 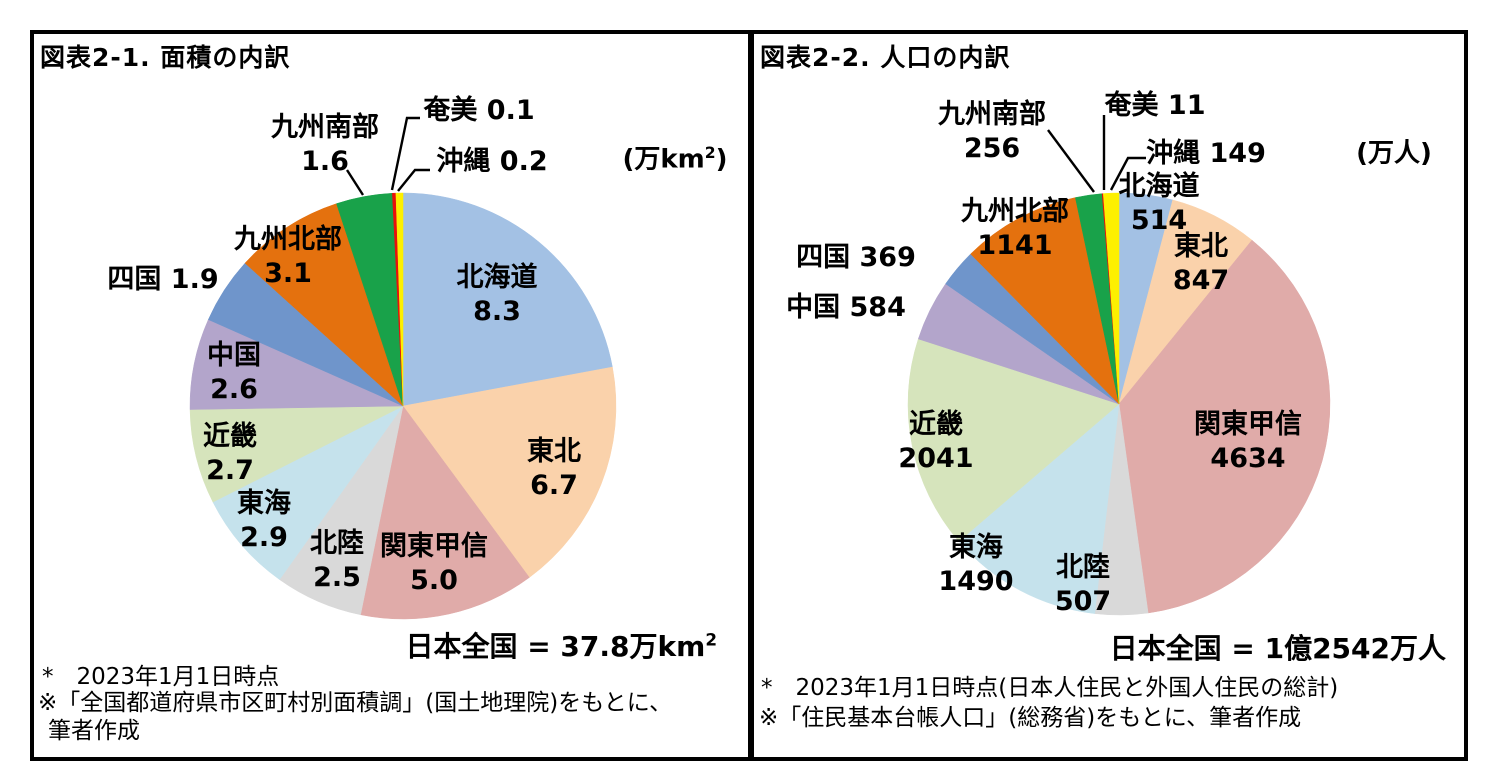 What do you see at coordinates (234, 389) in the screenshot?
I see `slice-value: 2.6` at bounding box center [234, 389].